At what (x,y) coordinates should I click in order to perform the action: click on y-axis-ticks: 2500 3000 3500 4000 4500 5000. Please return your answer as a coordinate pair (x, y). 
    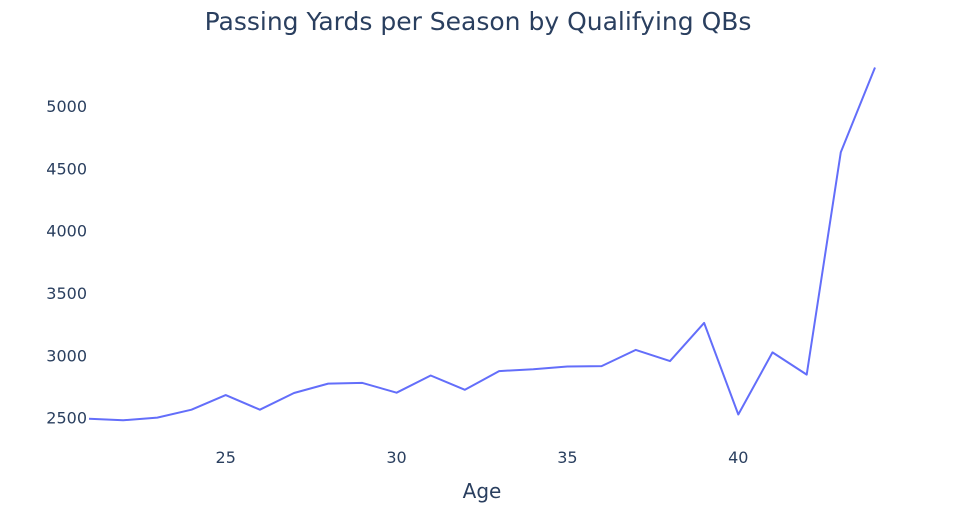
    Looking at the image, I should click on (66, 262).